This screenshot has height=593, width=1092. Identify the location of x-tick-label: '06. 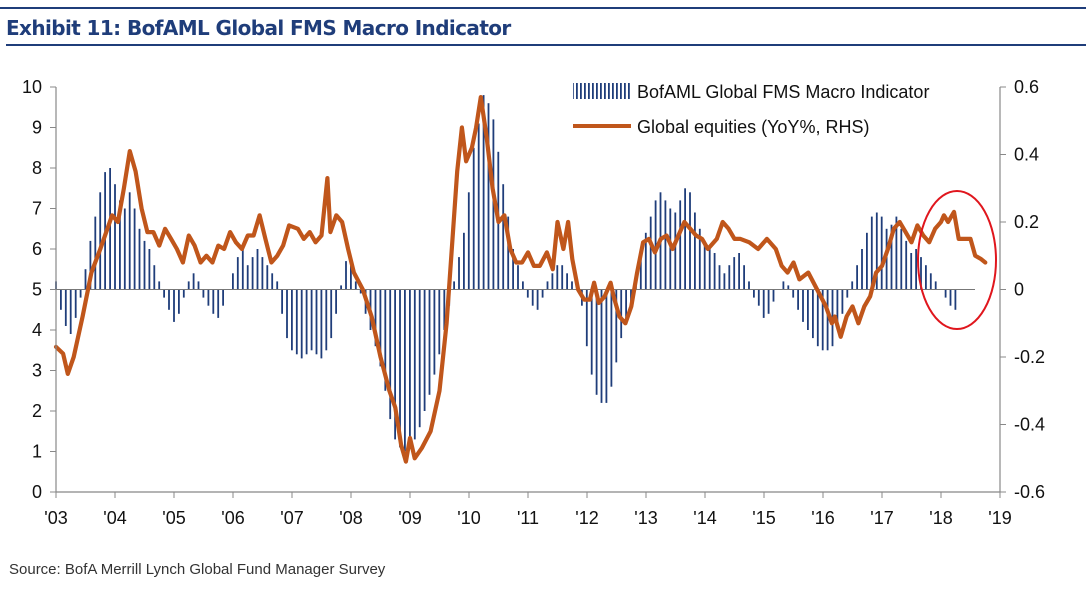
(232, 518).